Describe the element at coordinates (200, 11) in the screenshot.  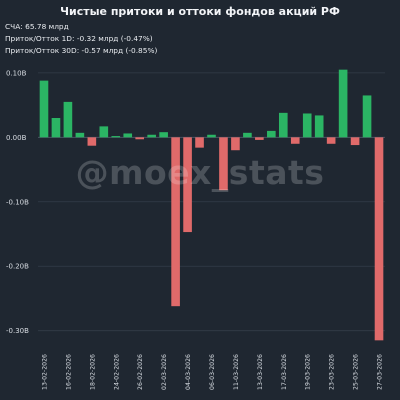
I see `chart-title: Чистые притоки и оттоки фондов акций РФ` at that location.